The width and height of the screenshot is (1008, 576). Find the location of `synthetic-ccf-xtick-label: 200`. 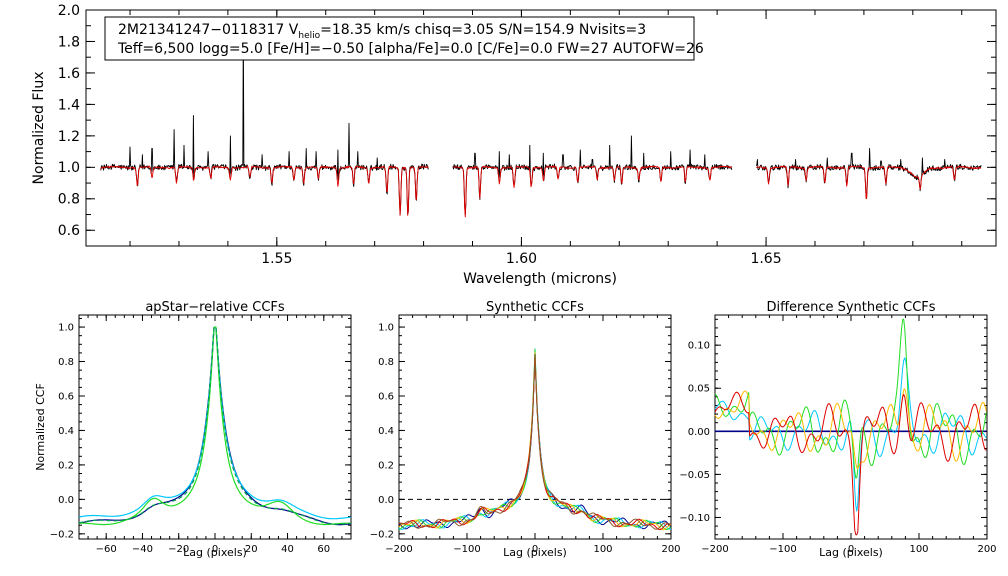

synthetic-ccf-xtick-label: 200 is located at coordinates (670, 549).